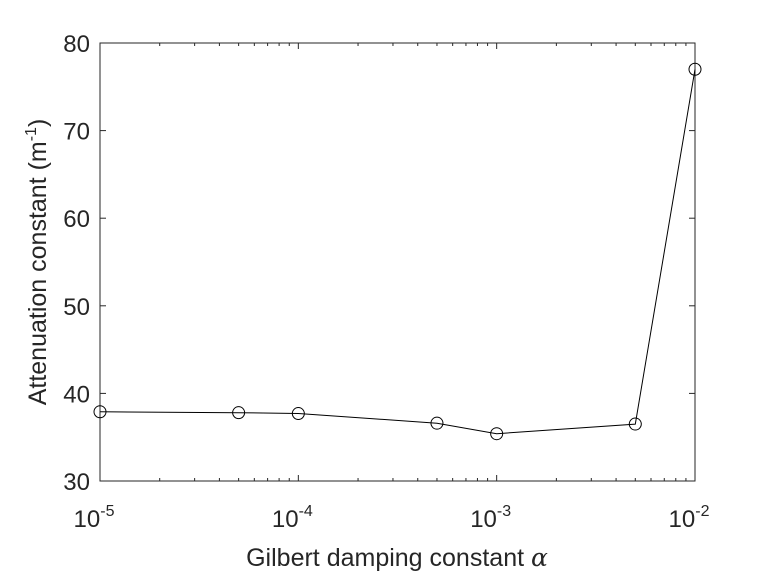 The width and height of the screenshot is (768, 576). Describe the element at coordinates (37, 262) in the screenshot. I see `y-axis-label: Attenuation constant (m-1)` at that location.